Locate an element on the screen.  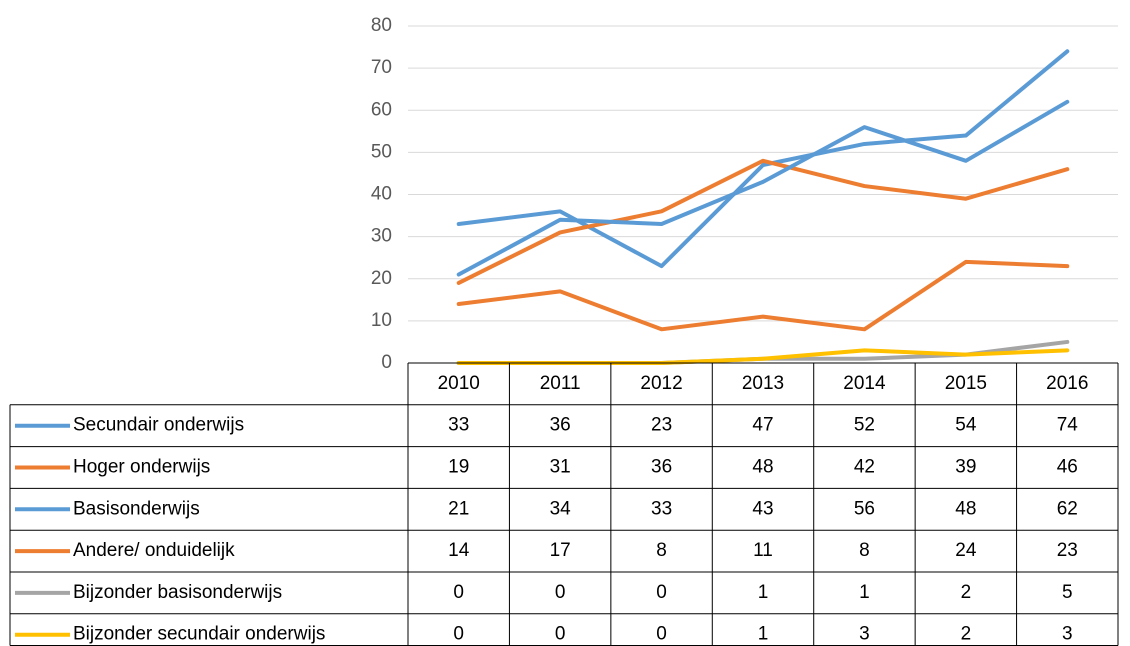
table-value: 74 is located at coordinates (1068, 425).